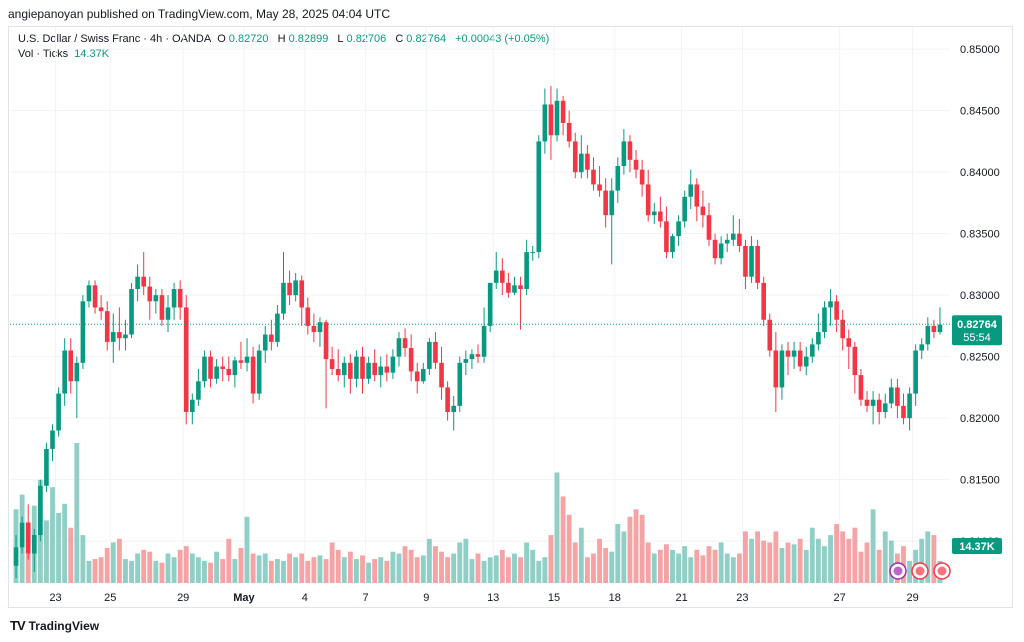 Image resolution: width=1024 pixels, height=642 pixels. Describe the element at coordinates (980, 419) in the screenshot. I see `y-tick-label: 0.82000` at that location.